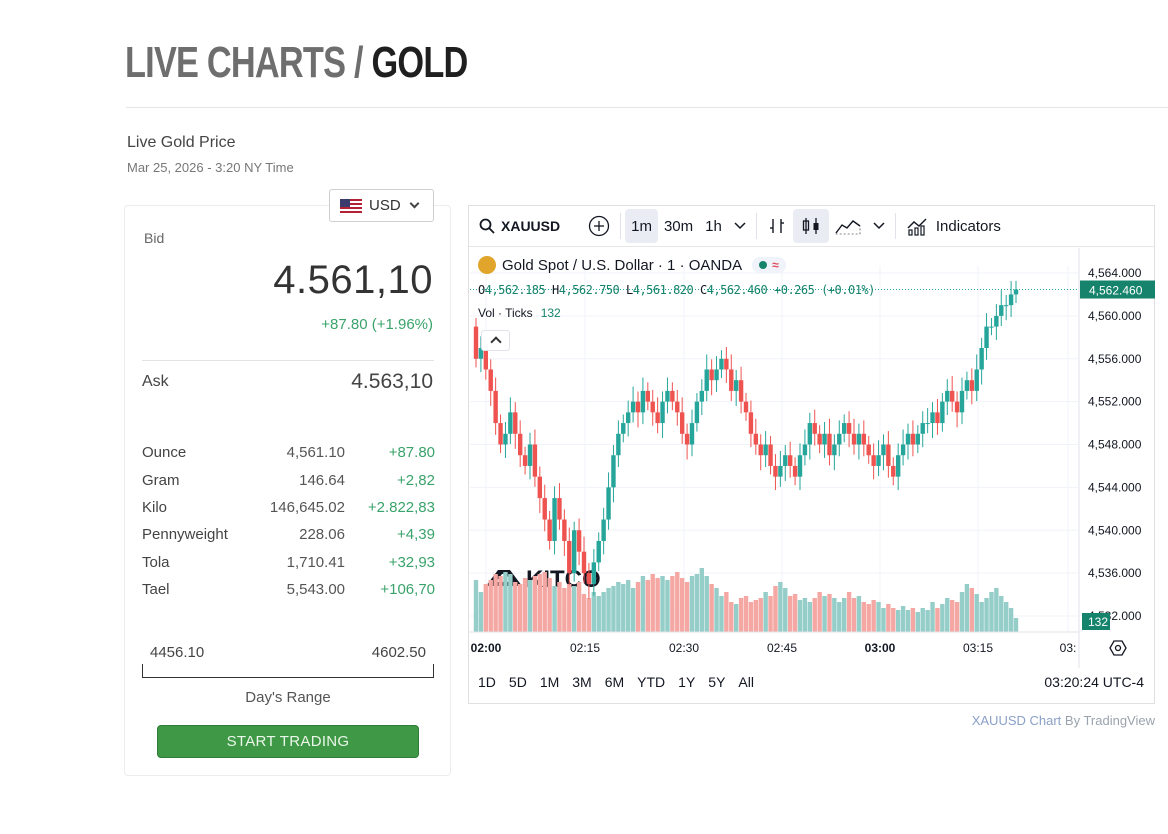 The image size is (1168, 834). Describe the element at coordinates (684, 648) in the screenshot. I see `x-tick-label: 02:30` at that location.